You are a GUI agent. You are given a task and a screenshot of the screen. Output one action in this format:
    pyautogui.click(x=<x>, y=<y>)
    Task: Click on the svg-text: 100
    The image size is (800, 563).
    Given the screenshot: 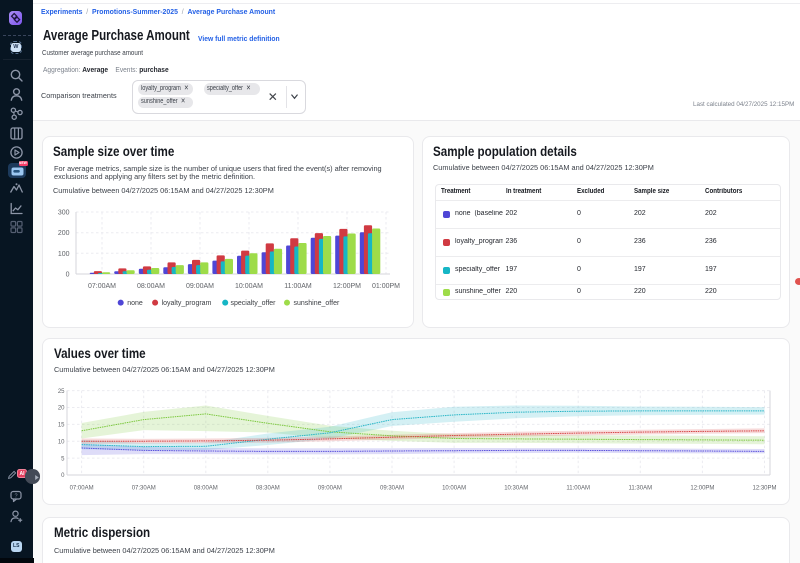 What is the action you would take?
    pyautogui.click(x=64, y=254)
    